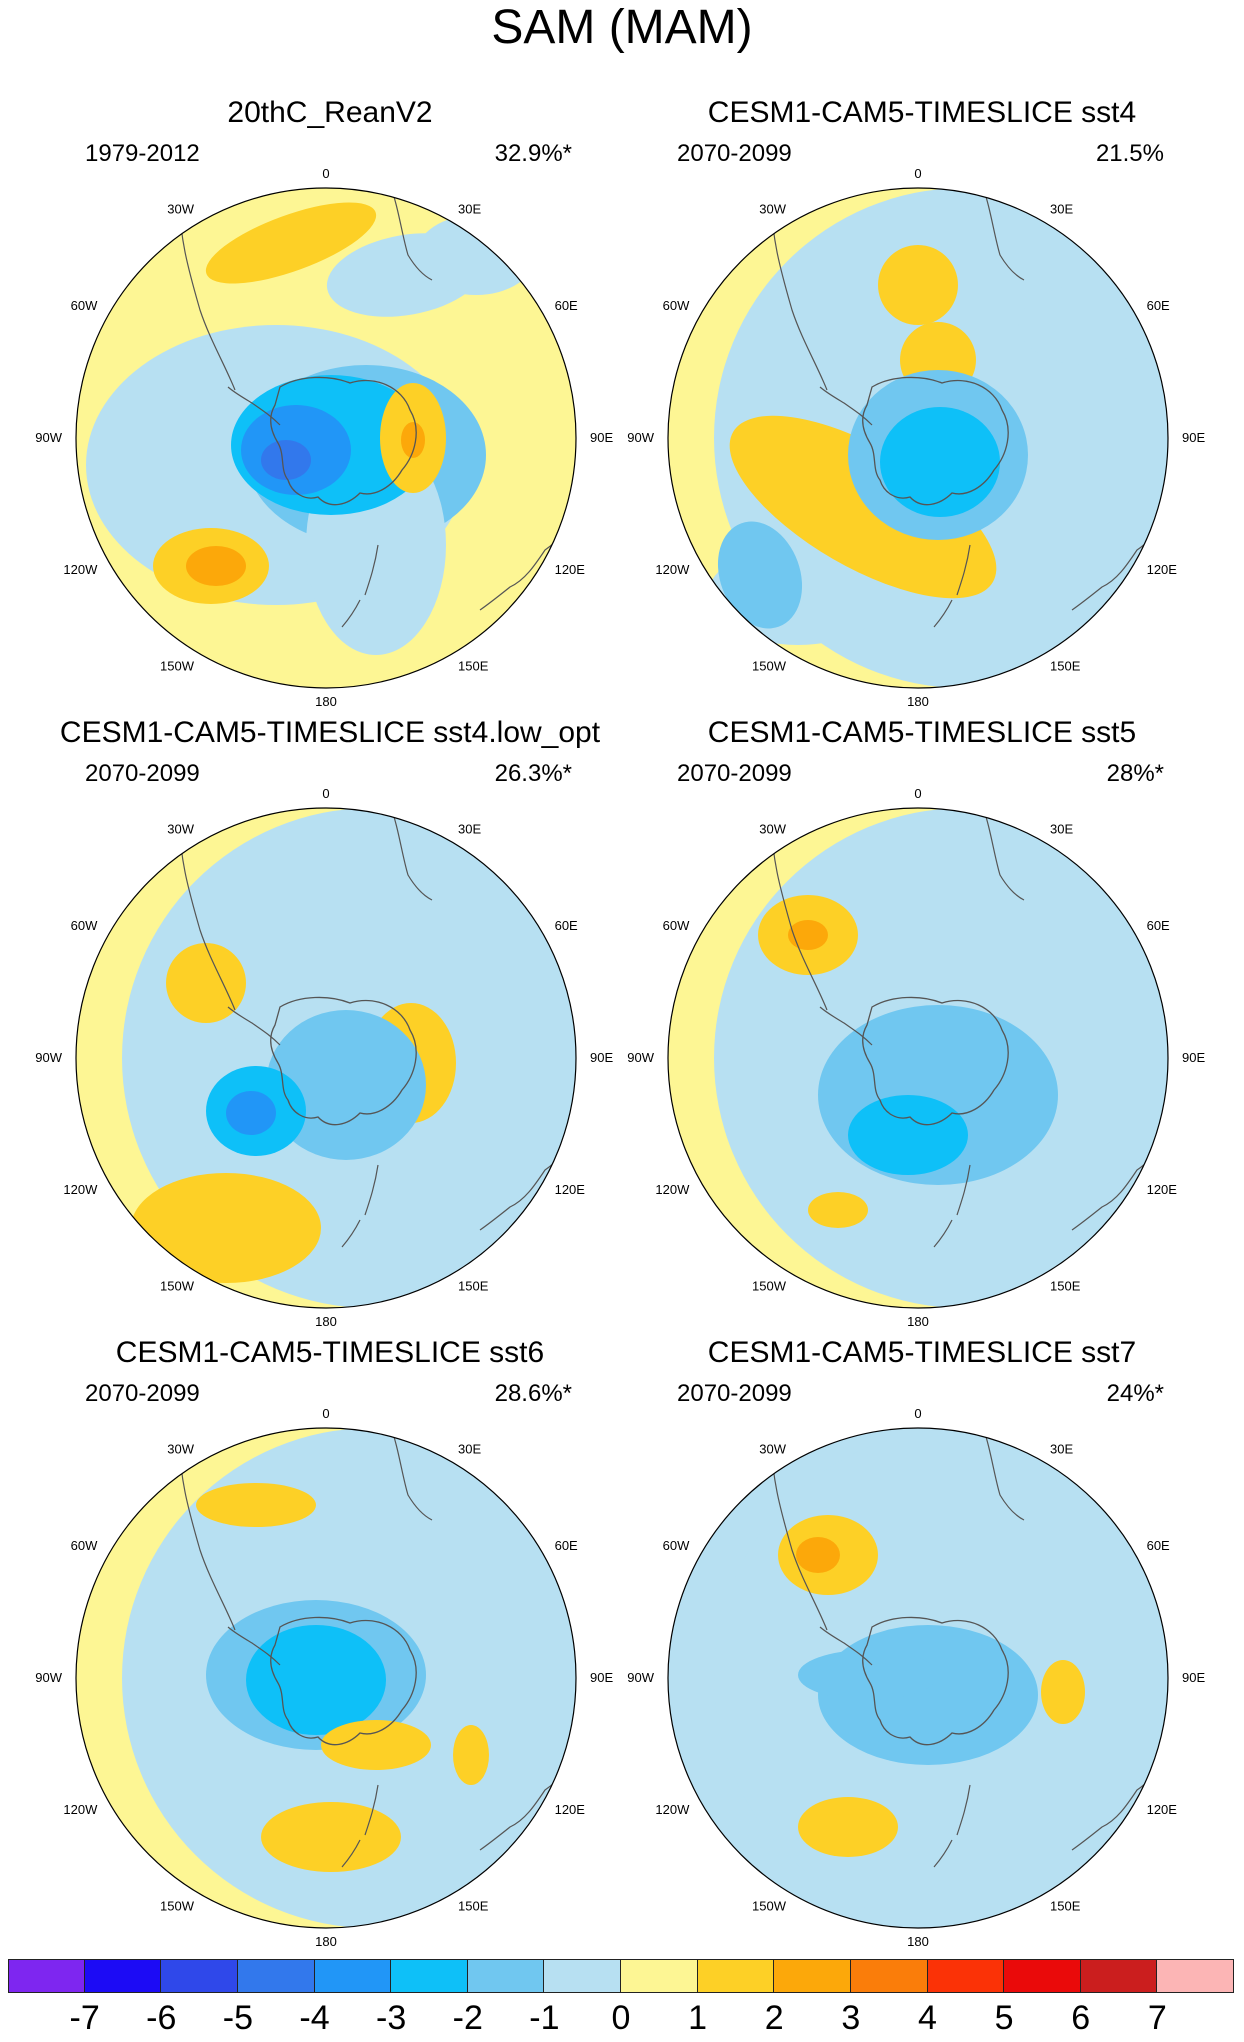  I want to click on panel-variance: 26.3%*, so click(533, 773).